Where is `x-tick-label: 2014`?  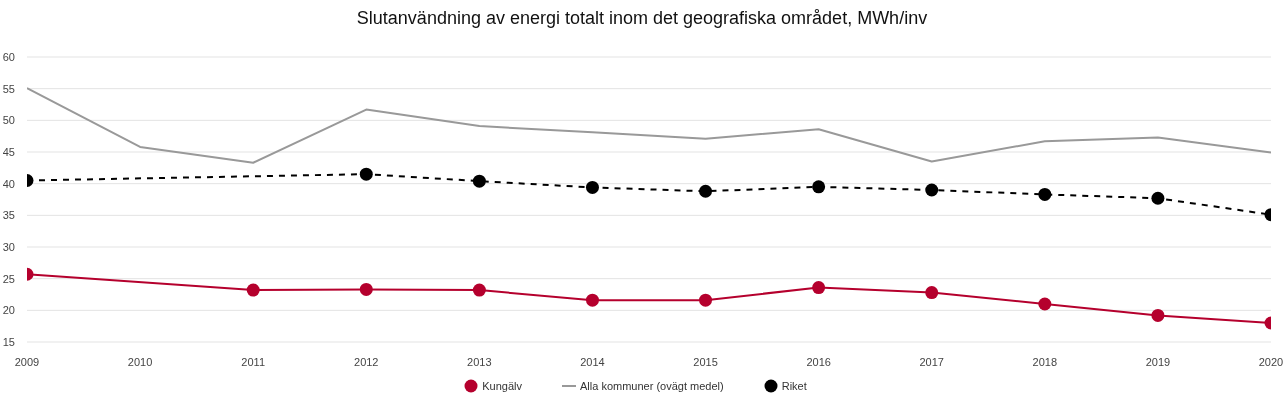 x-tick-label: 2014 is located at coordinates (592, 361).